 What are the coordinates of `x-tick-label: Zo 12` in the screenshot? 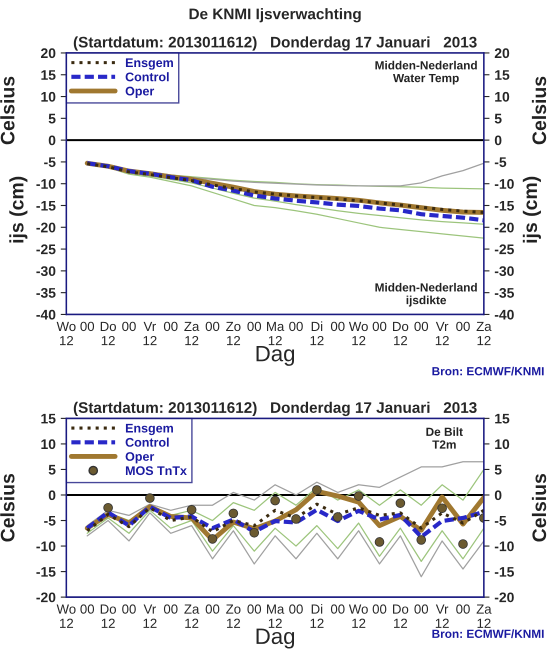 It's located at (233, 616).